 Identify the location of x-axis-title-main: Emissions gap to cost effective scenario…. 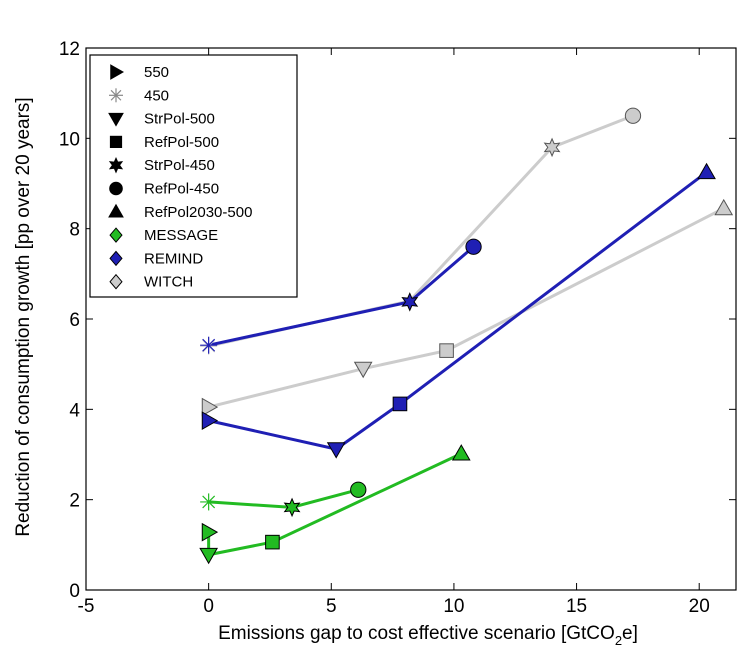
(416, 633).